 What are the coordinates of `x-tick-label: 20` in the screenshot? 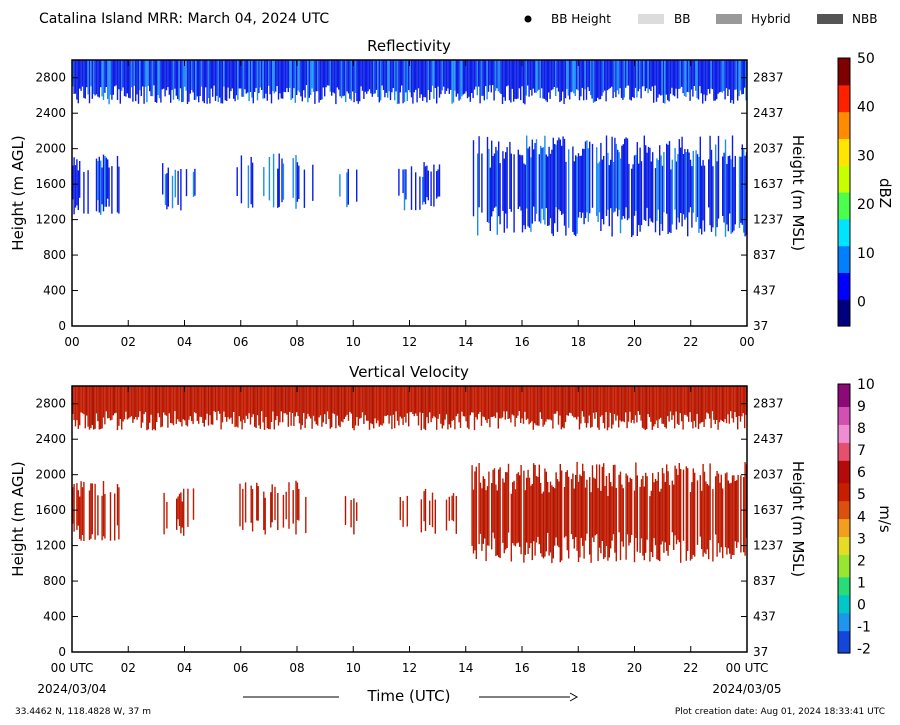 It's located at (634, 668).